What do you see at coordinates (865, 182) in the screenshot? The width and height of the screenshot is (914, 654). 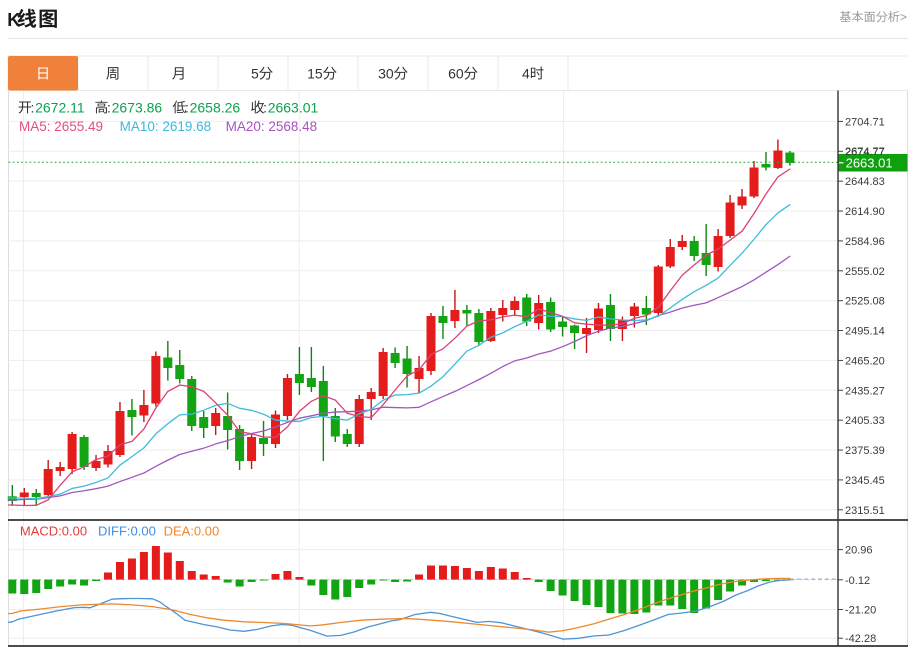 I see `svg-text: 2644.83` at bounding box center [865, 182].